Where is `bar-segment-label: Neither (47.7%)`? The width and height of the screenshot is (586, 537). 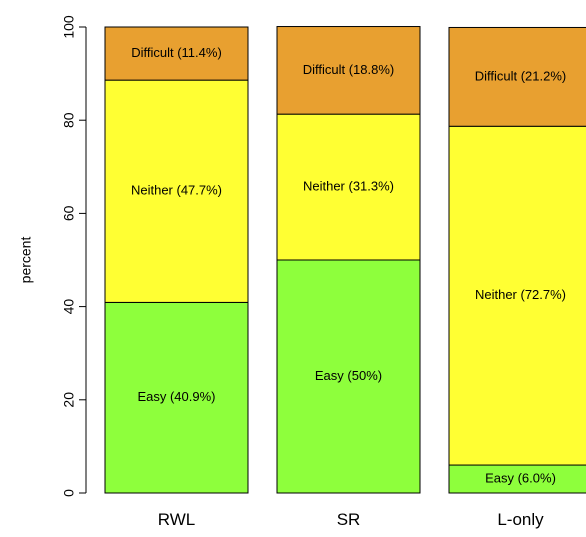 bar-segment-label: Neither (47.7%) is located at coordinates (176, 190).